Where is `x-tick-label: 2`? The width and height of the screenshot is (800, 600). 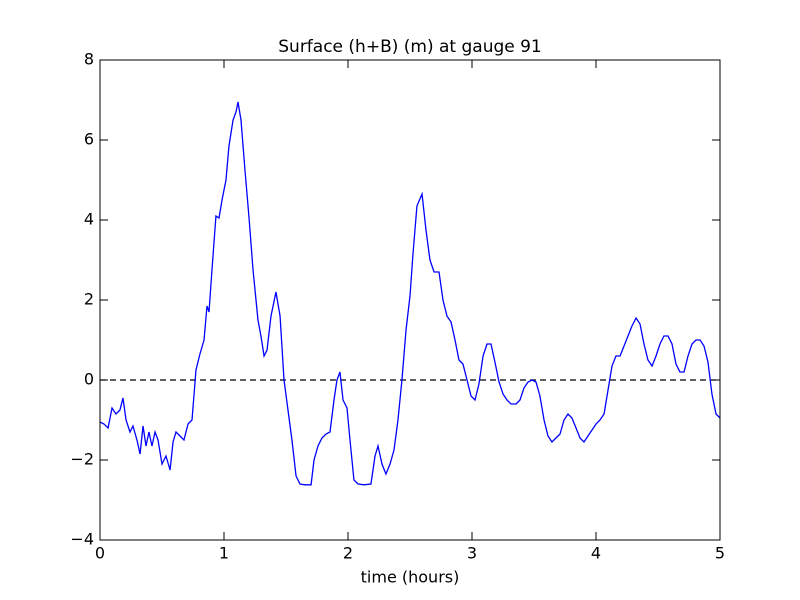 x-tick-label: 2 is located at coordinates (348, 553).